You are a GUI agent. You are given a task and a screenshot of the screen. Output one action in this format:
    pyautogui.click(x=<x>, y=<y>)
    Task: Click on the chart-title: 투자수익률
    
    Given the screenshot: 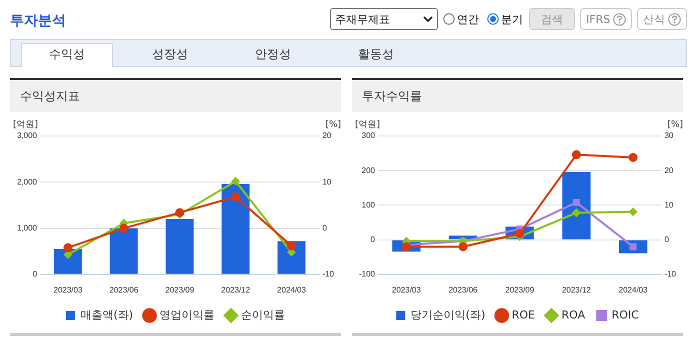 What is the action you would take?
    pyautogui.click(x=517, y=96)
    